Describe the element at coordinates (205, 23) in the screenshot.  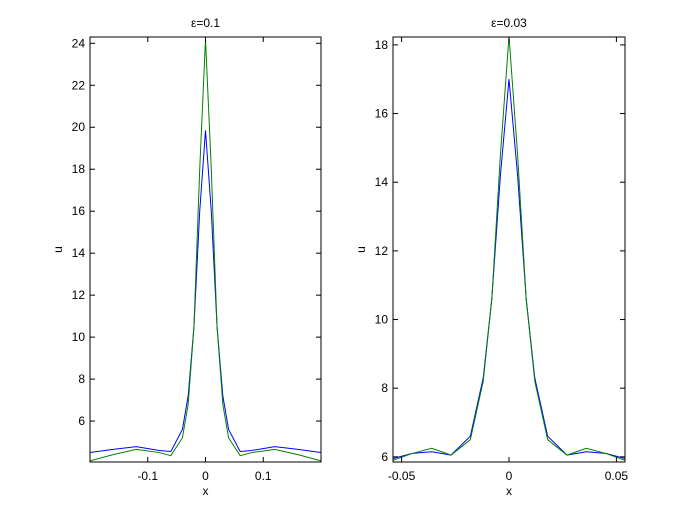
I see `chart-title: ε=0.1` at that location.